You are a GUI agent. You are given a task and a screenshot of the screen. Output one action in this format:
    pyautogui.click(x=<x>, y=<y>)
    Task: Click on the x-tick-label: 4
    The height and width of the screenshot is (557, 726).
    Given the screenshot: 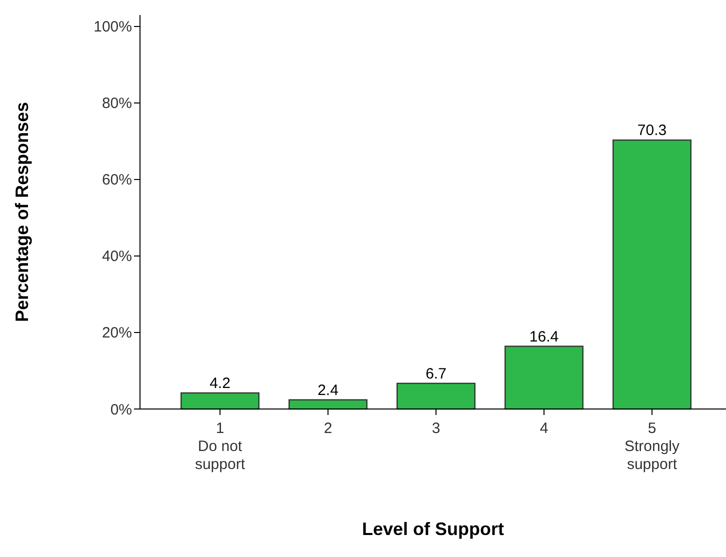 What is the action you would take?
    pyautogui.click(x=544, y=428)
    